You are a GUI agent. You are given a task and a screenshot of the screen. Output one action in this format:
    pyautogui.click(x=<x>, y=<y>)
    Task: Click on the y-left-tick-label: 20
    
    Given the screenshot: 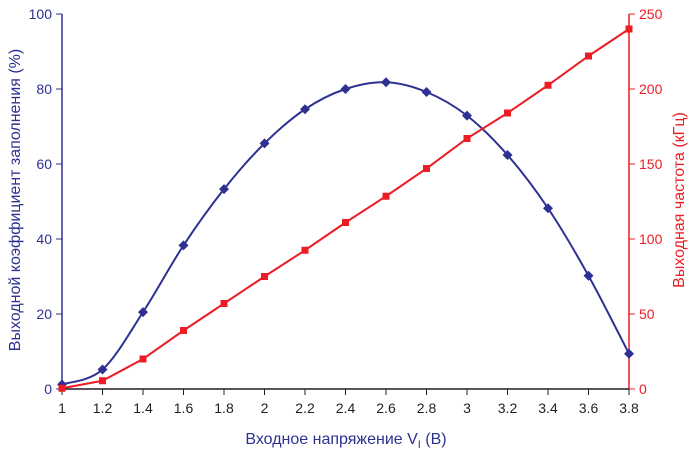 What is the action you would take?
    pyautogui.click(x=44, y=314)
    